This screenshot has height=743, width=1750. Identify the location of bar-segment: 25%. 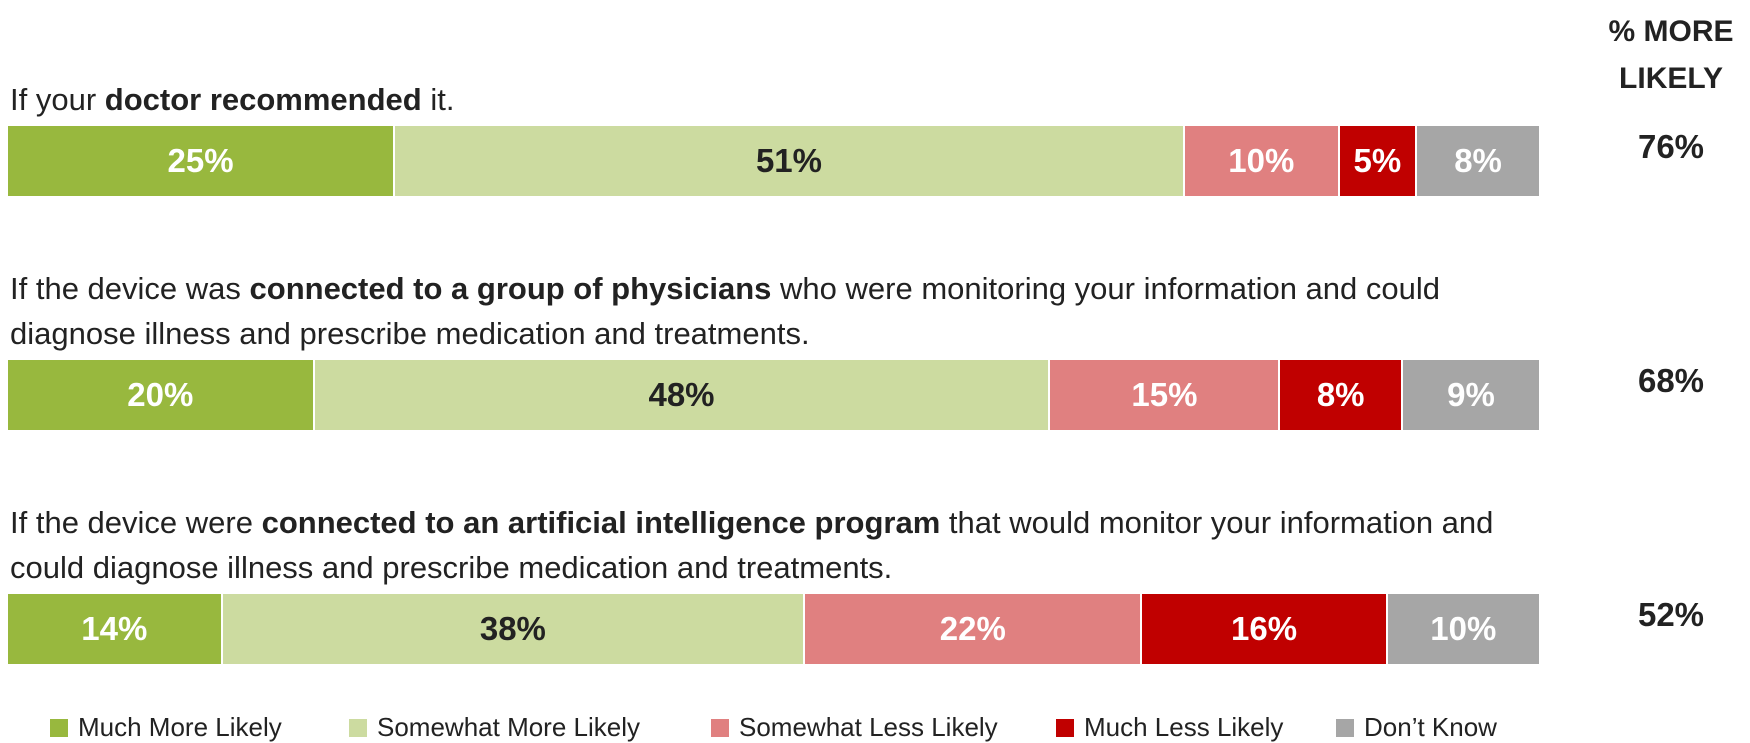
(202, 161).